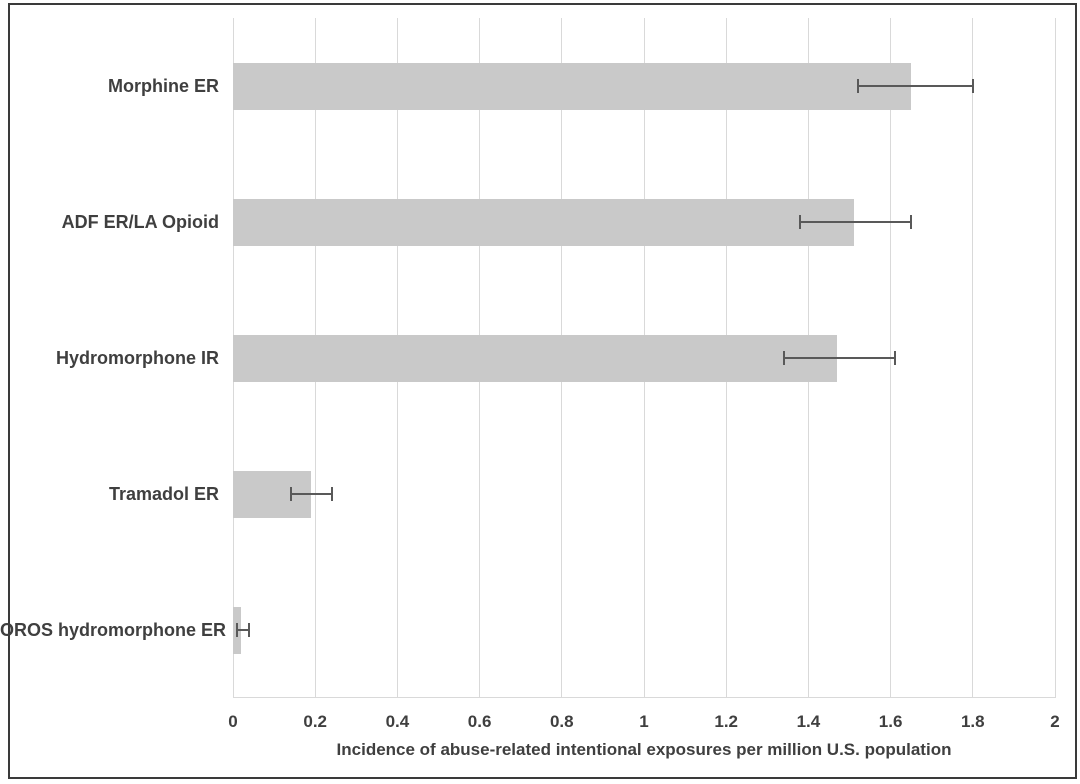 This screenshot has width=1080, height=784. What do you see at coordinates (113, 630) in the screenshot?
I see `category-label: OROS hydromorphone ER` at bounding box center [113, 630].